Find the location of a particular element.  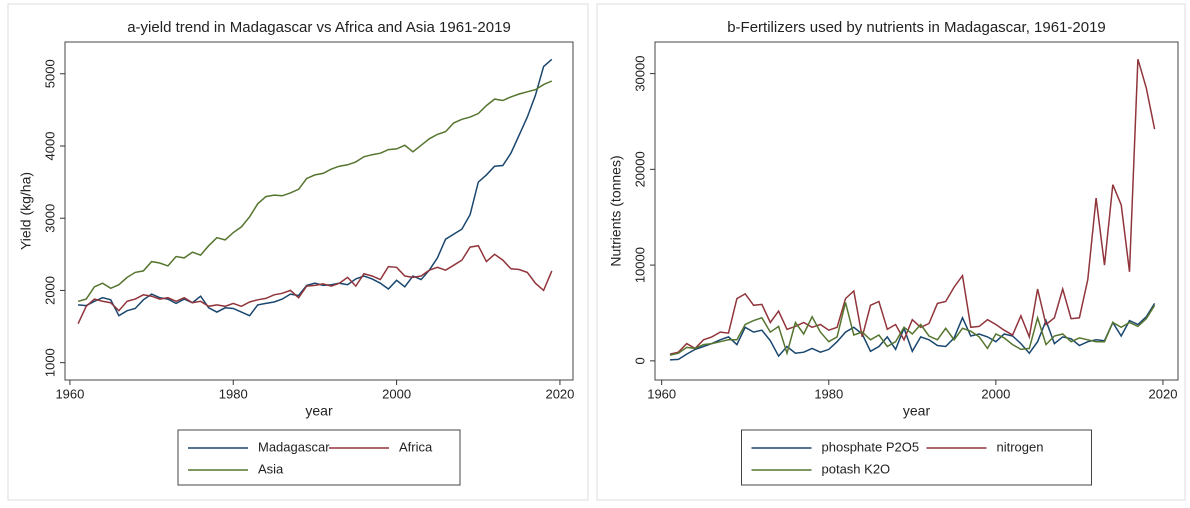

y-axis-label: Nutrients (tonnes) is located at coordinates (616, 210).